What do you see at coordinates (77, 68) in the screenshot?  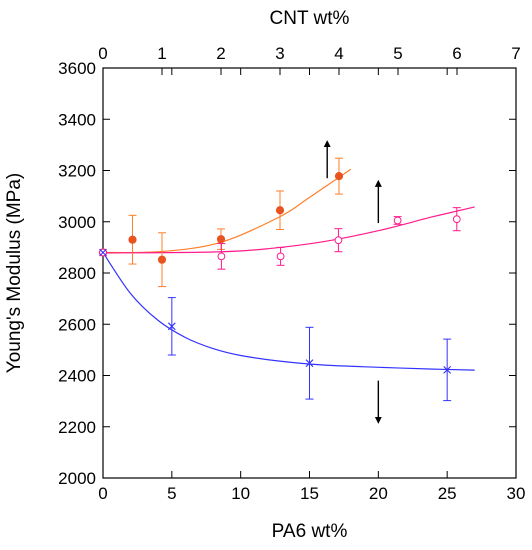 I see `left-tick-label: 3600` at bounding box center [77, 68].